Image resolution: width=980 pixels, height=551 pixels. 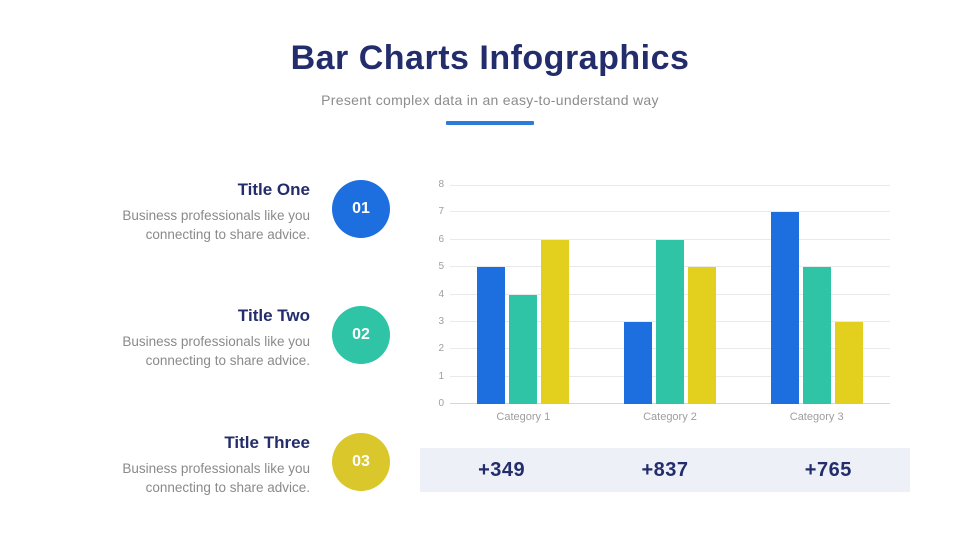 What do you see at coordinates (273, 316) in the screenshot?
I see `item-title: Title Two` at bounding box center [273, 316].